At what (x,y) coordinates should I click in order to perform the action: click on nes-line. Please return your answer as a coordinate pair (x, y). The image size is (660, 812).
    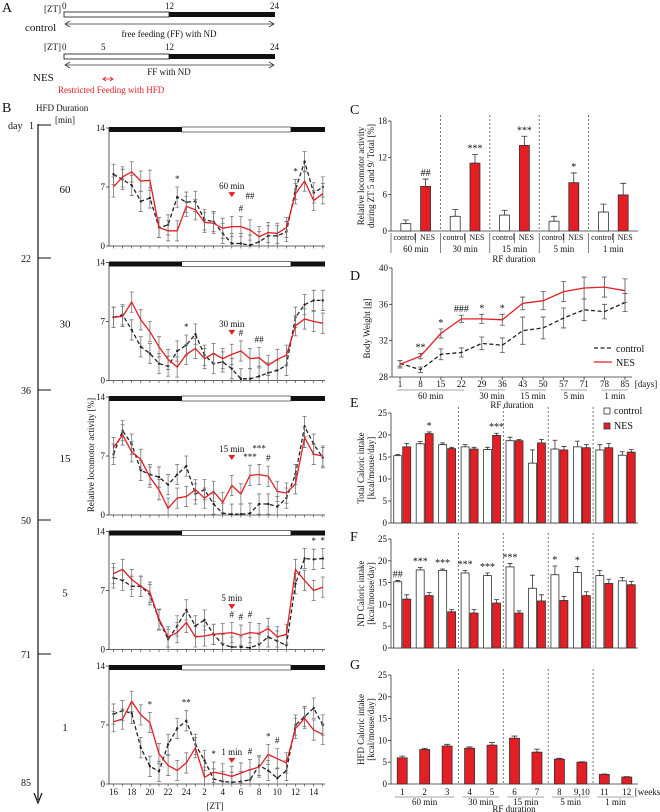
    Looking at the image, I should click on (218, 334).